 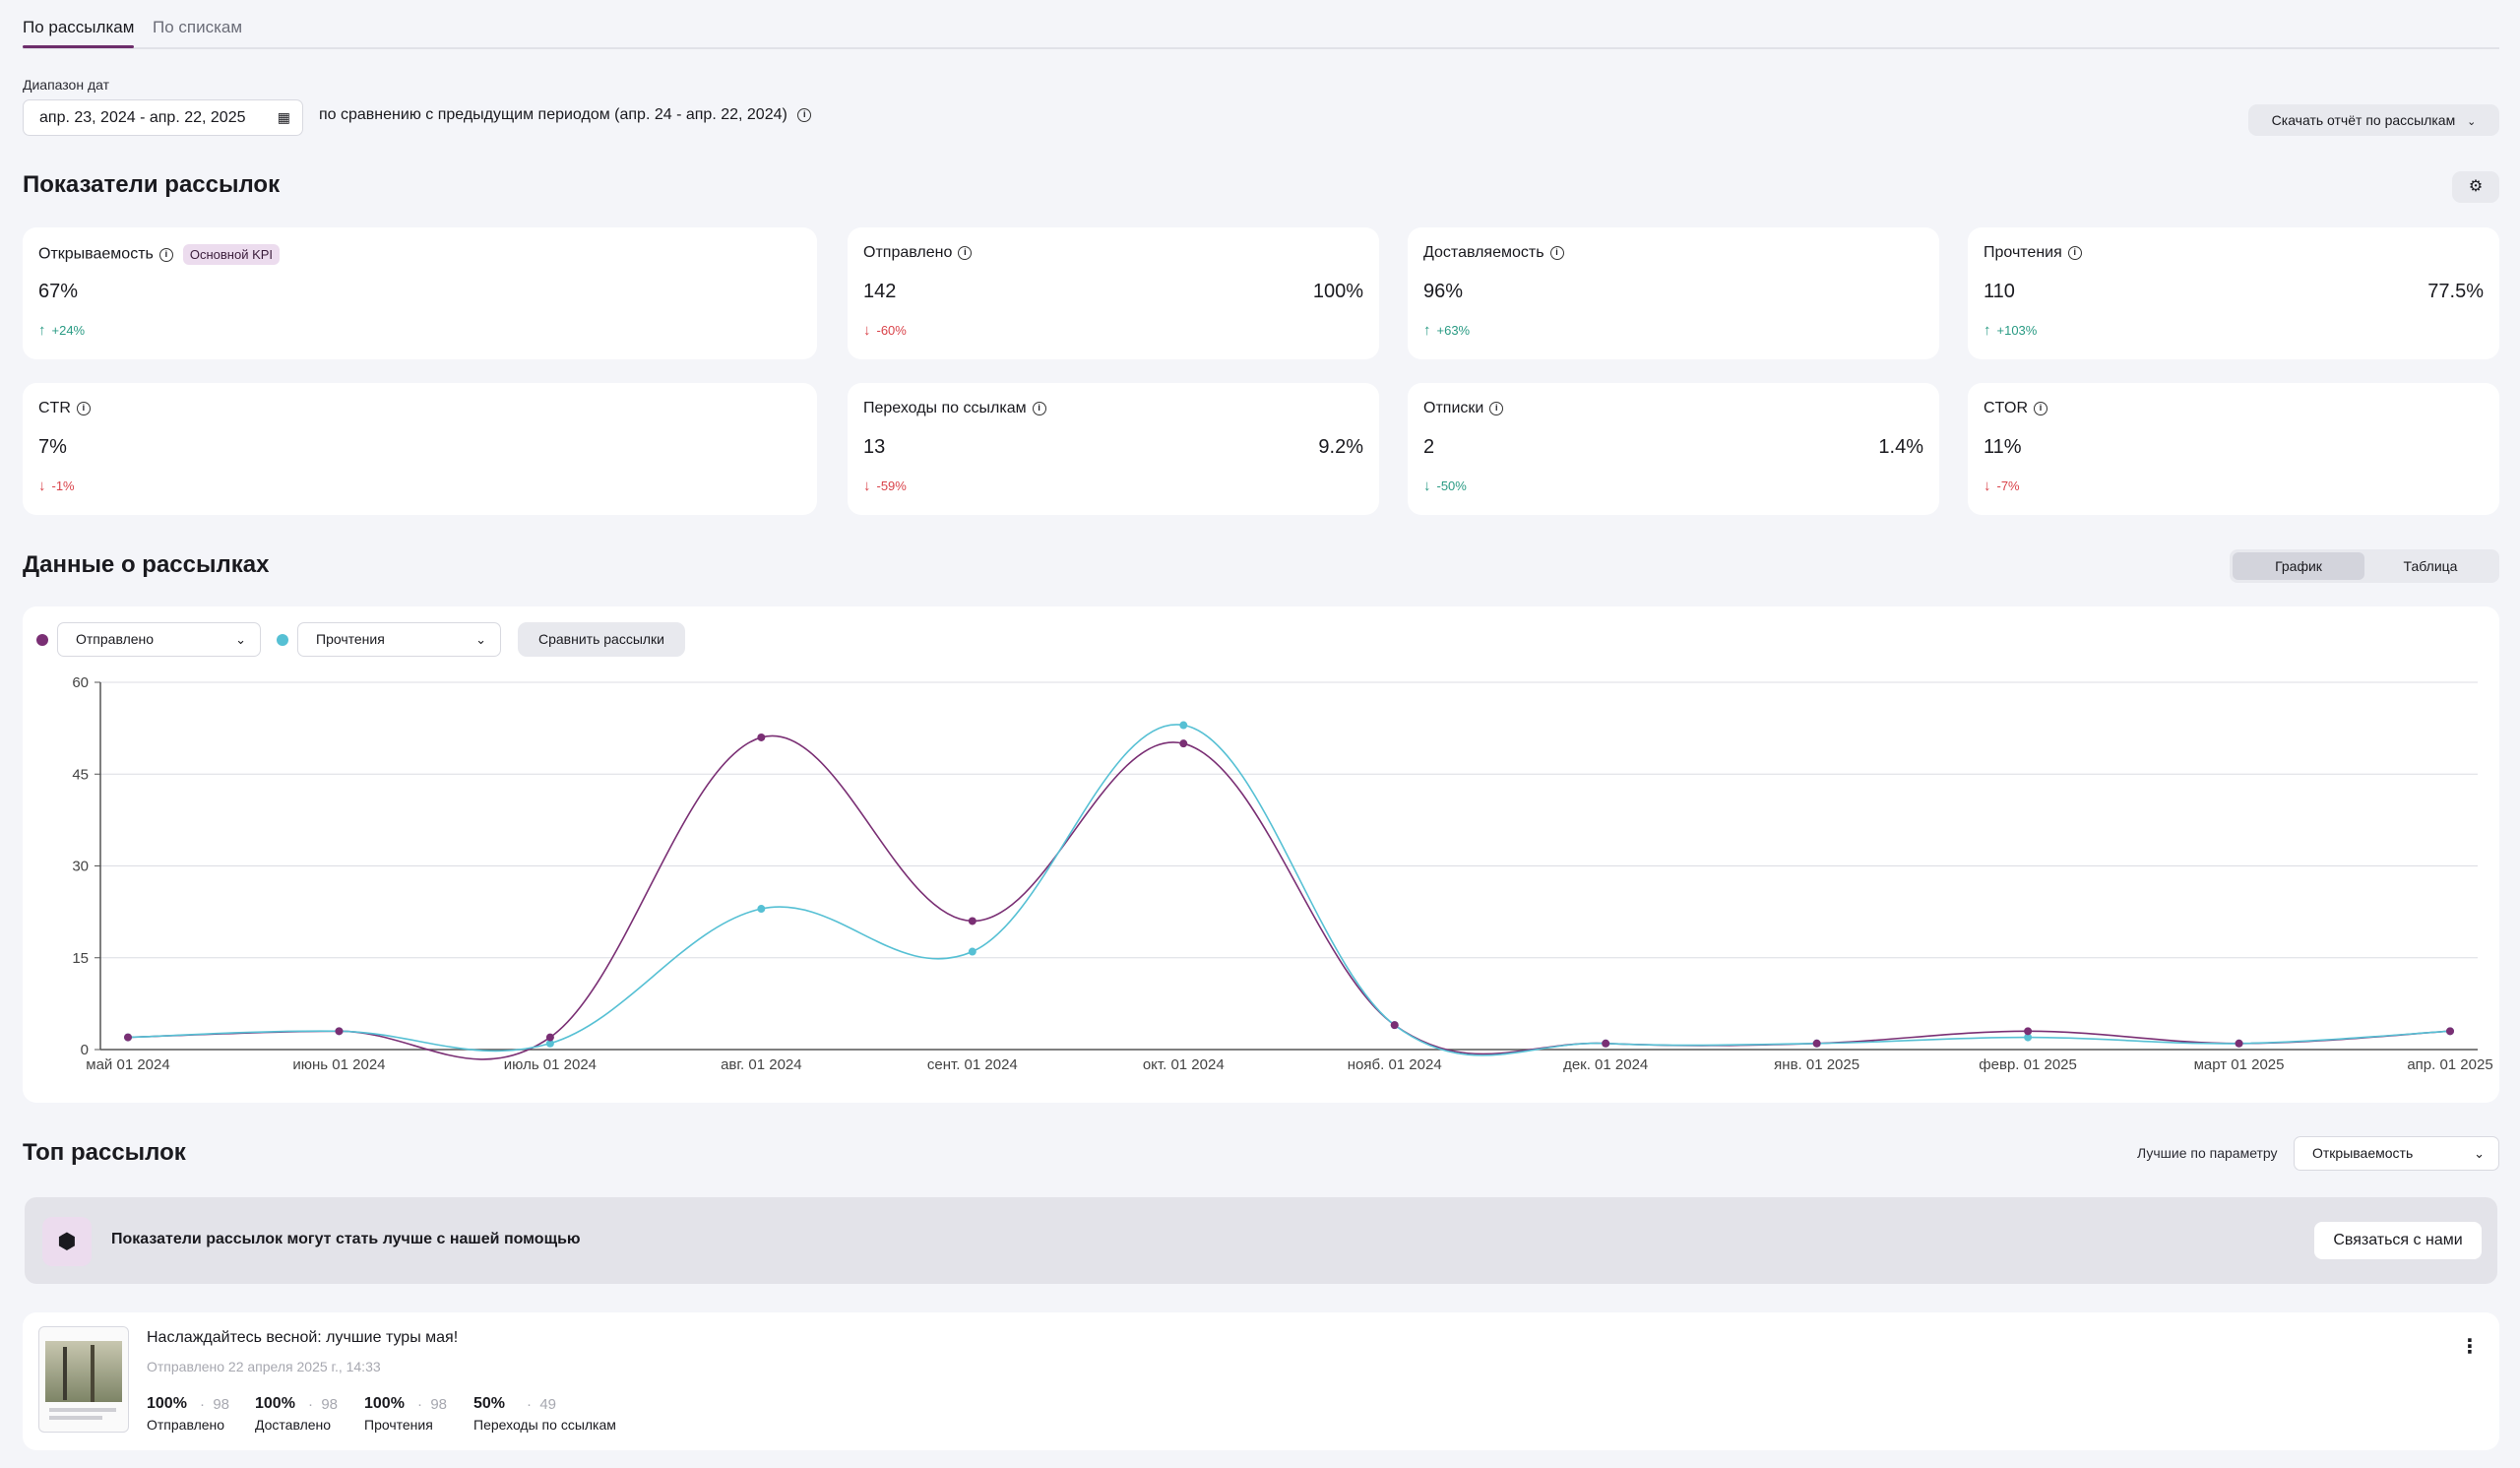 I want to click on gear-icon: ⚙, so click(x=2475, y=187).